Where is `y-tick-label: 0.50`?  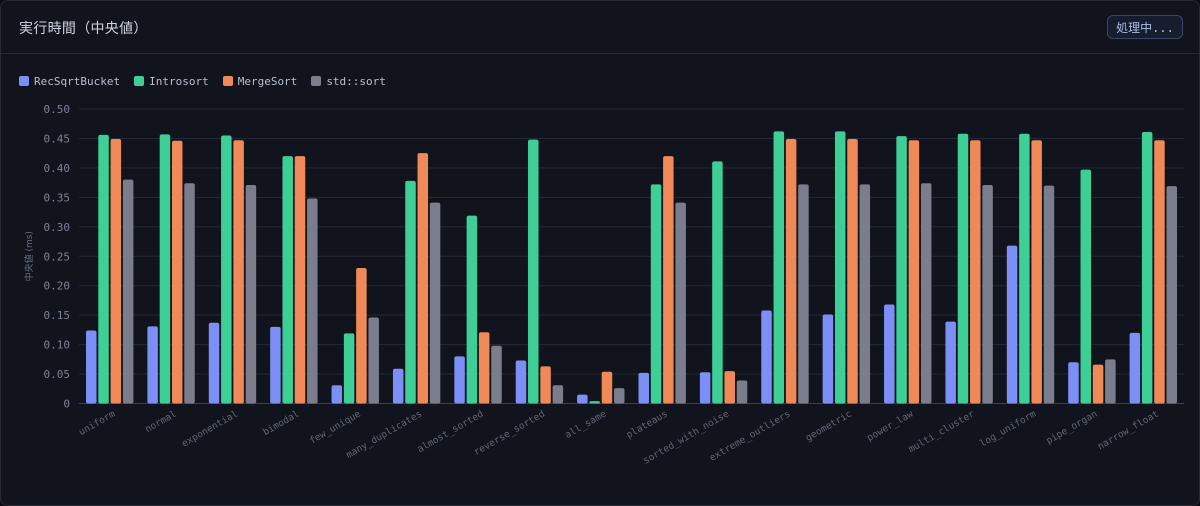 y-tick-label: 0.50 is located at coordinates (57, 109).